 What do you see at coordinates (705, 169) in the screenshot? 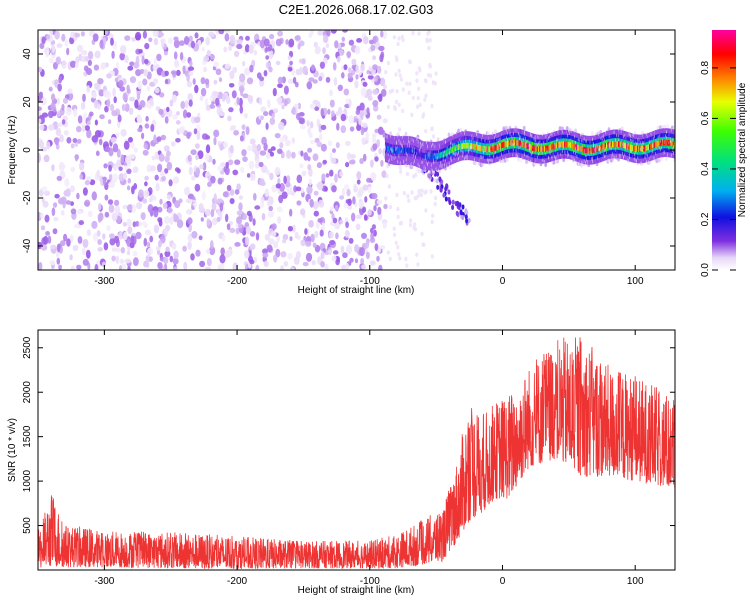
I see `colorbar-tick-label: 0.4` at bounding box center [705, 169].